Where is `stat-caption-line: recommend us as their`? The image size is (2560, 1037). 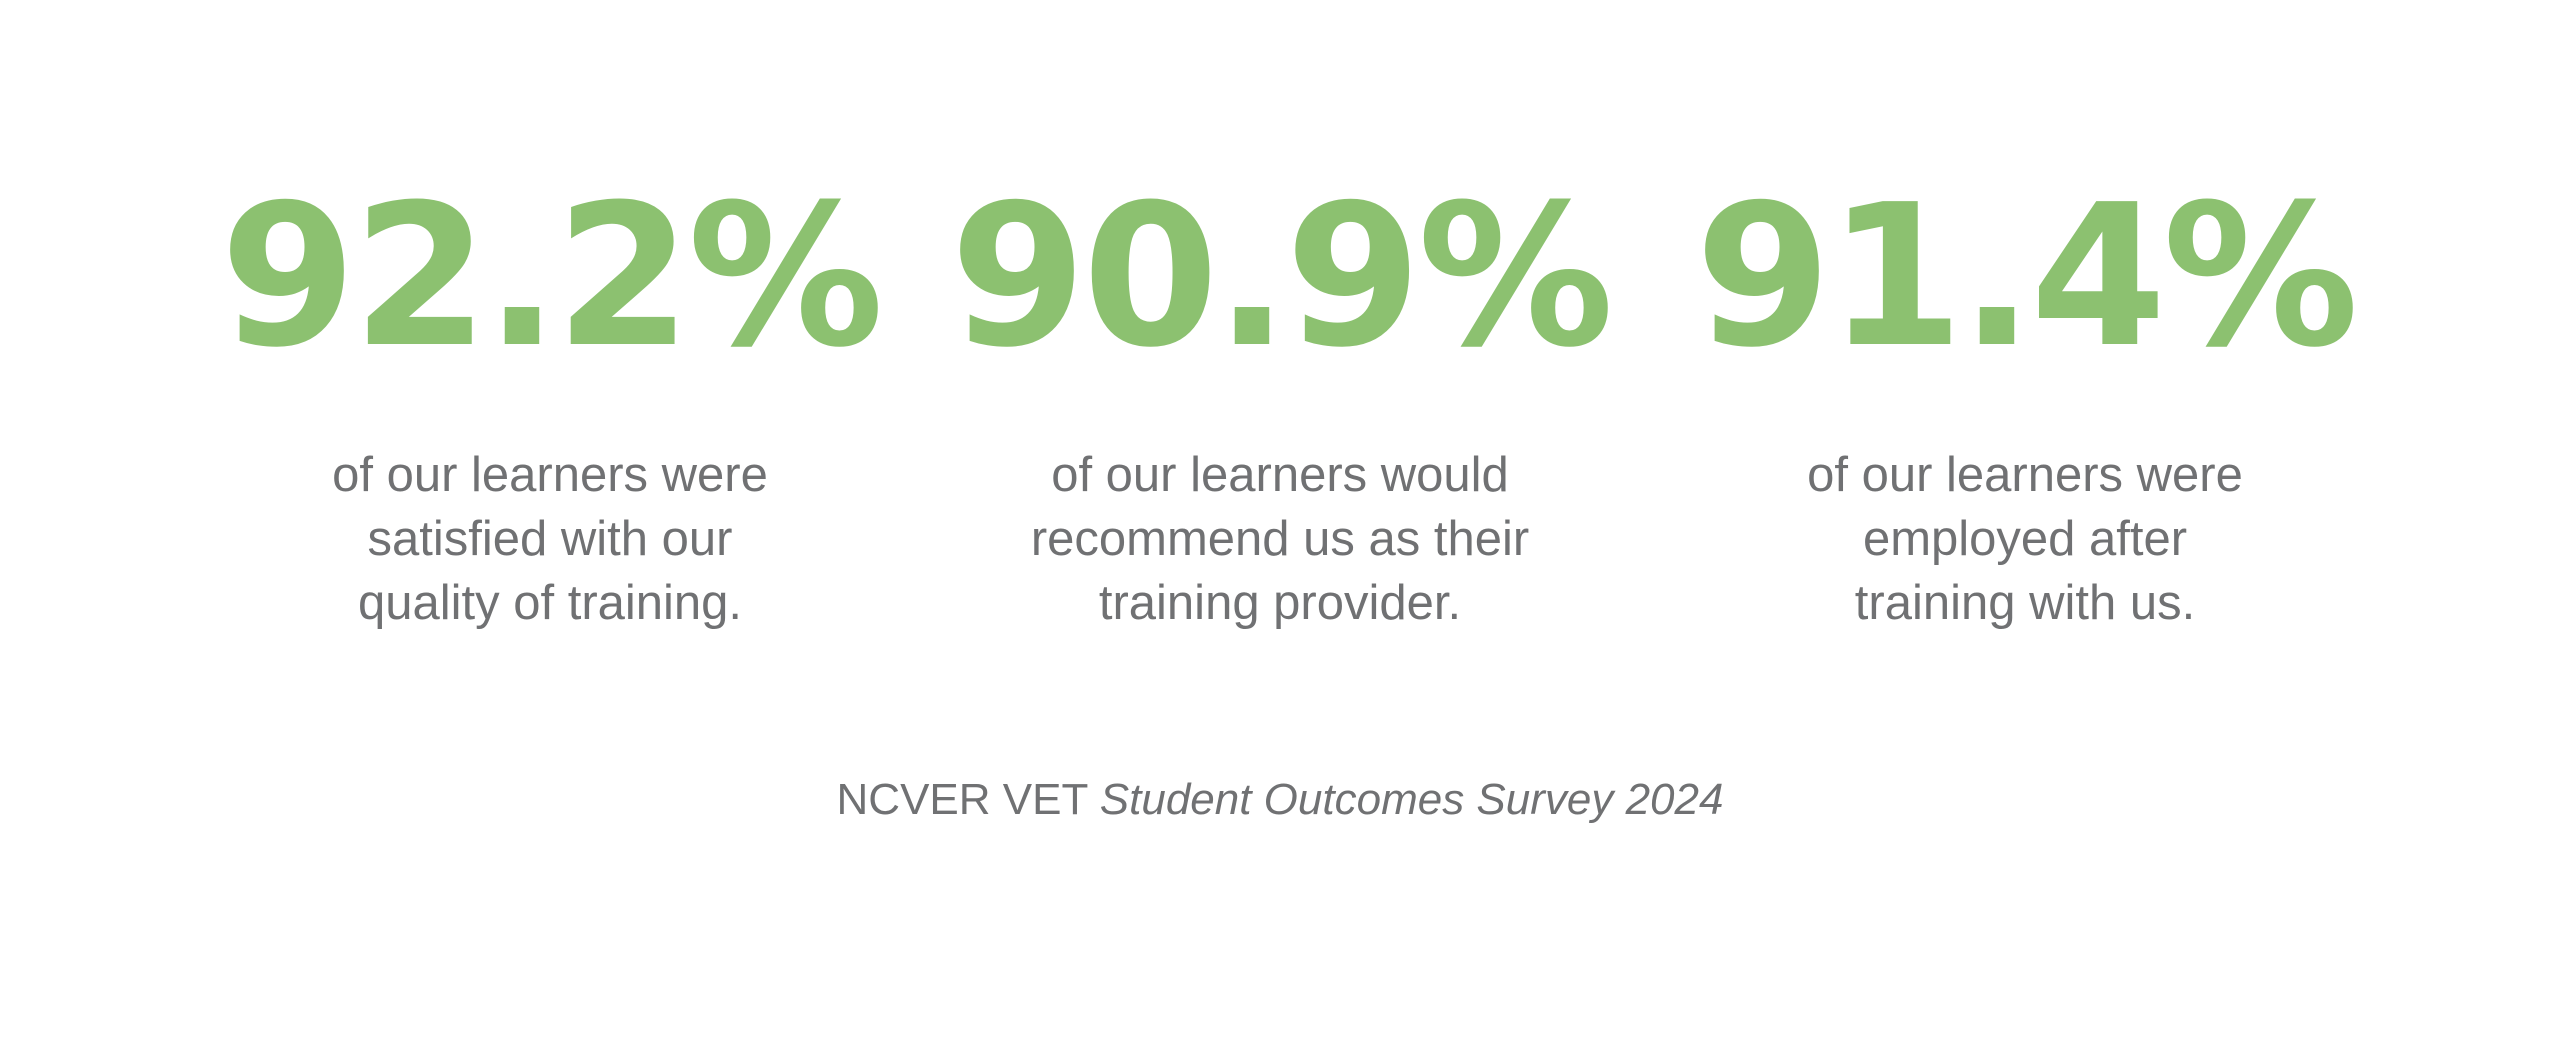 stat-caption-line: recommend us as their is located at coordinates (1280, 539).